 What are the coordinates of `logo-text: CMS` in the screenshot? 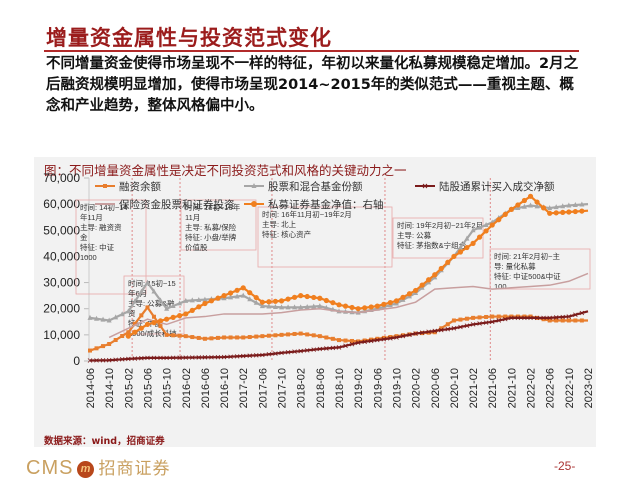 It's located at (50, 468).